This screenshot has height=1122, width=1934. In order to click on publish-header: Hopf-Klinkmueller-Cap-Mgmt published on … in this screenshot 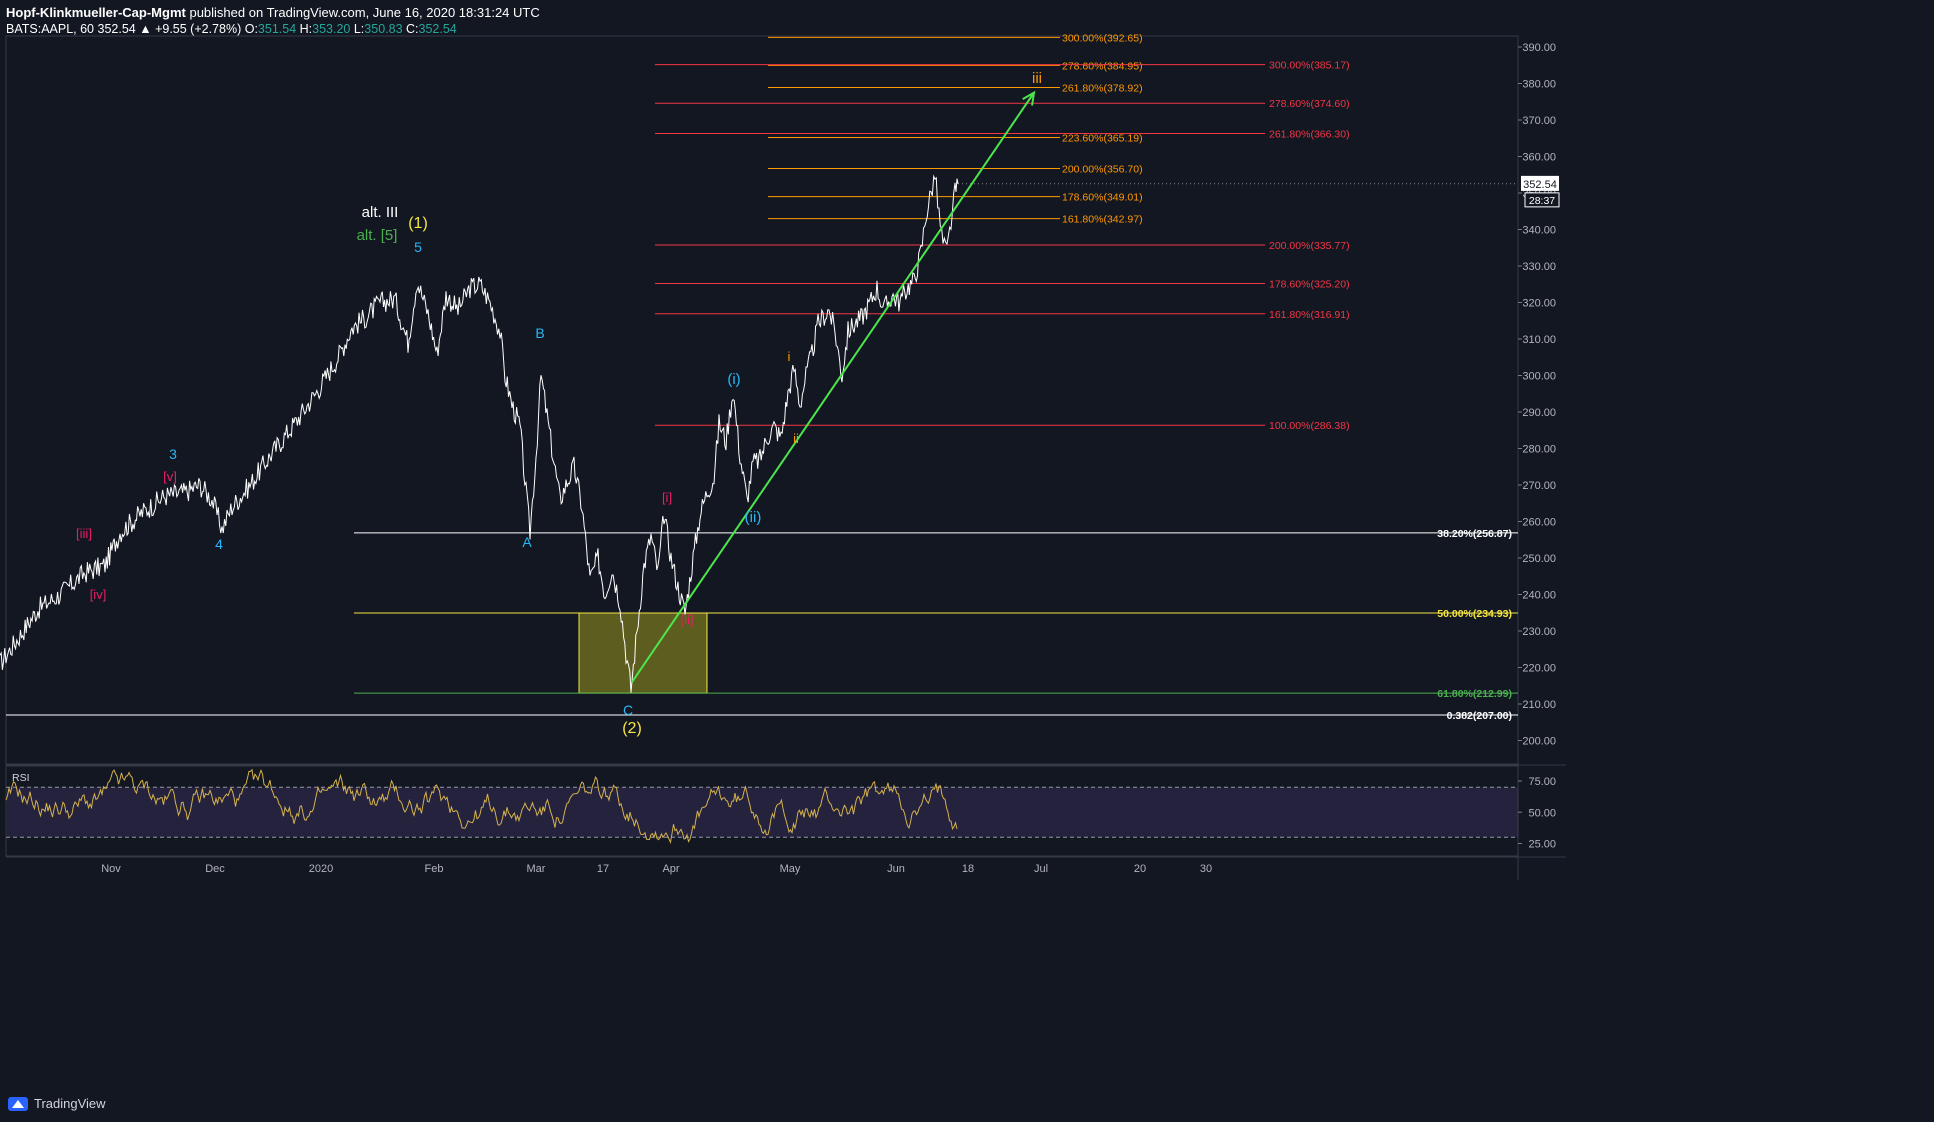, I will do `click(273, 13)`.